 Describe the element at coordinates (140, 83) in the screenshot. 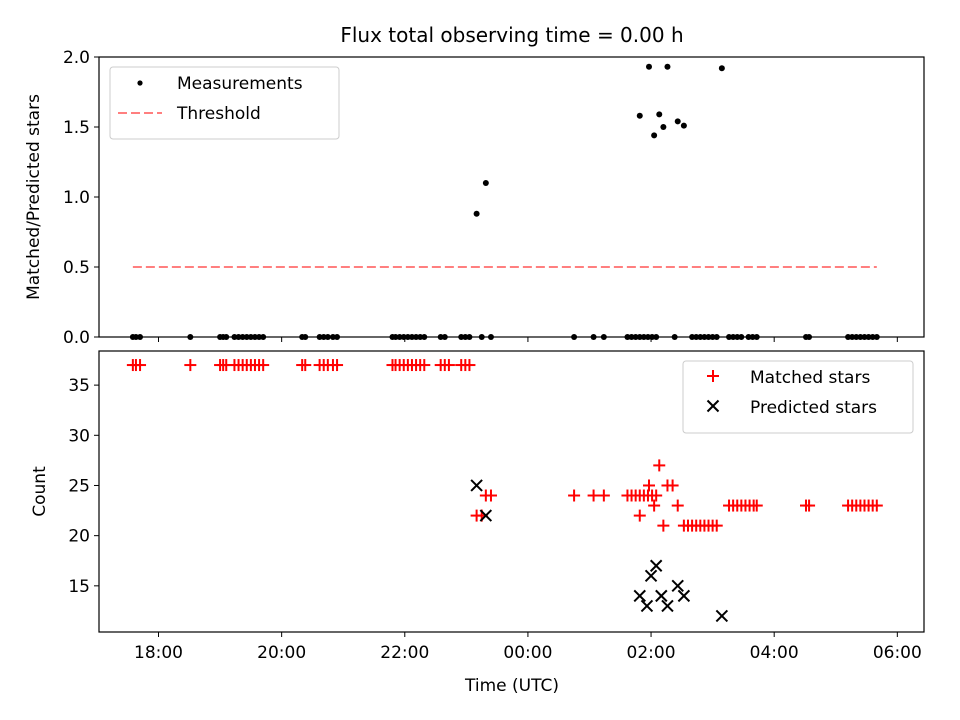

I see `legend-handle-measurements` at that location.